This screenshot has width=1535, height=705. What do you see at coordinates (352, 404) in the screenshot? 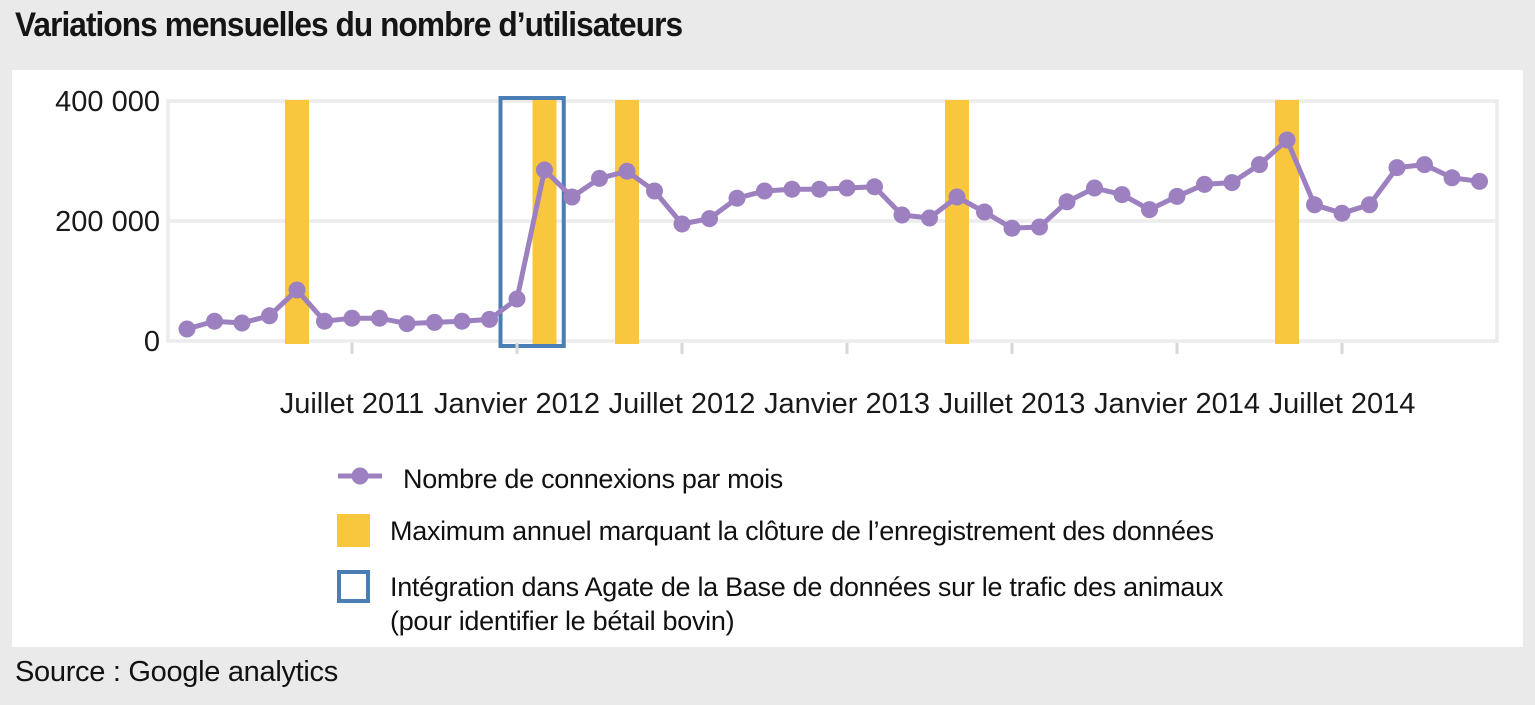
I see `x-tick-label: Juillet 2011` at bounding box center [352, 404].